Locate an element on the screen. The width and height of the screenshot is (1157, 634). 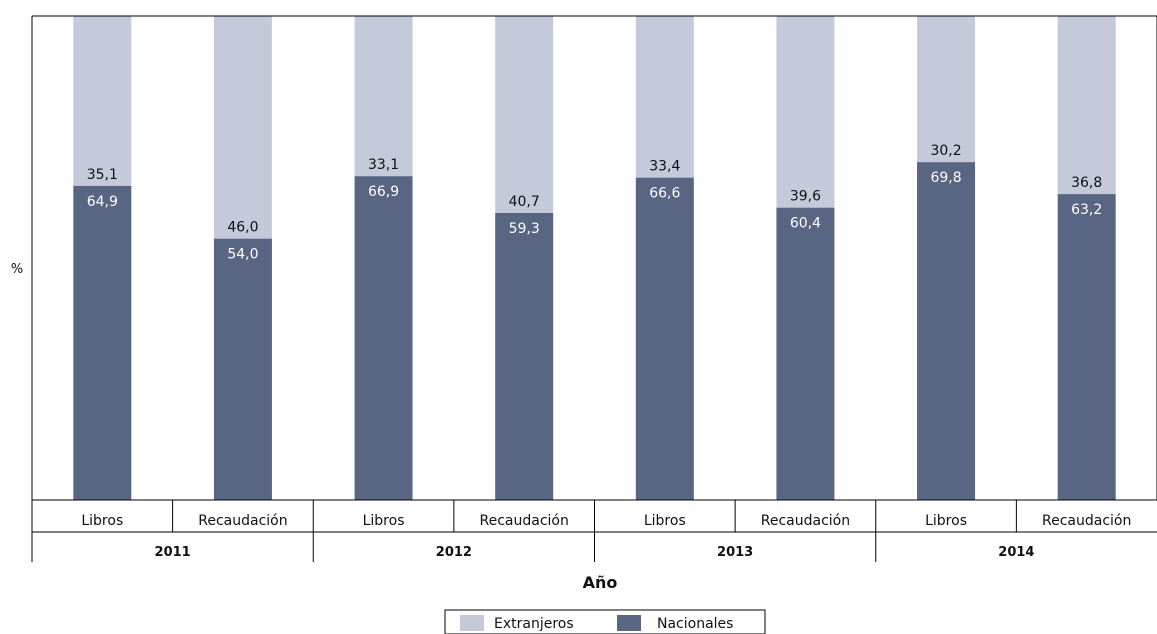
legend: Extranjeros Nacionales is located at coordinates (605, 621).